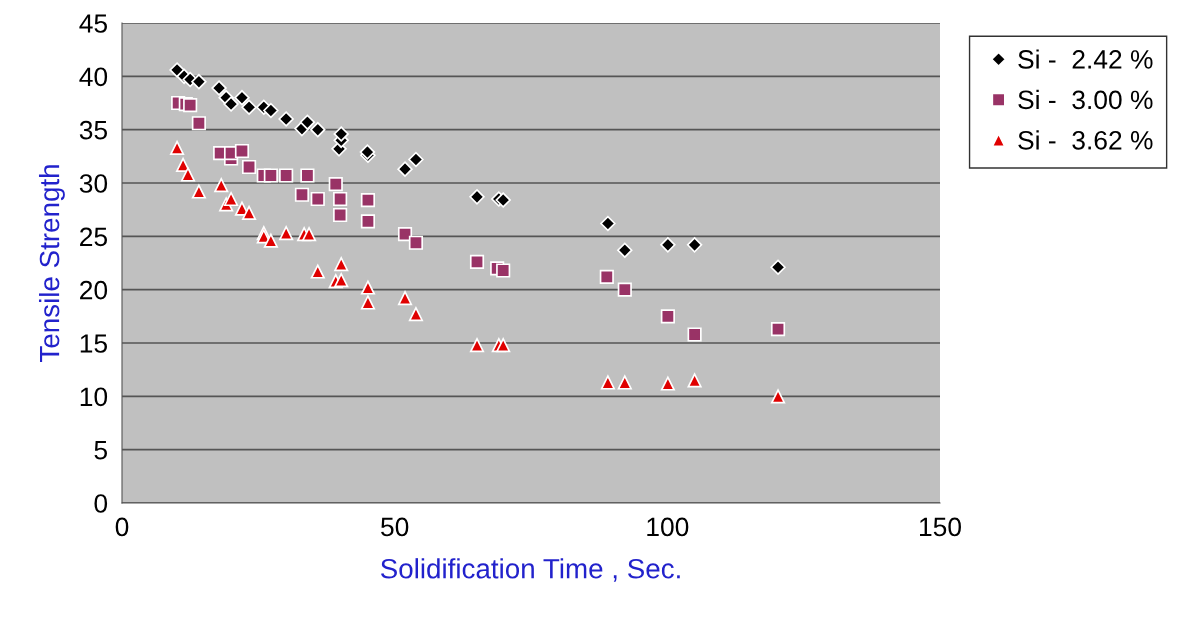  Describe the element at coordinates (51, 263) in the screenshot. I see `y-axis-title: Tensile Strength` at that location.